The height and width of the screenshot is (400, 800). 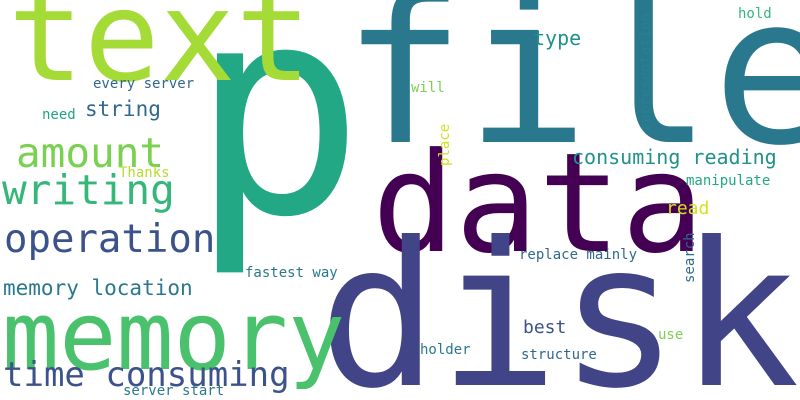 I want to click on word-will: will, so click(x=428, y=88).